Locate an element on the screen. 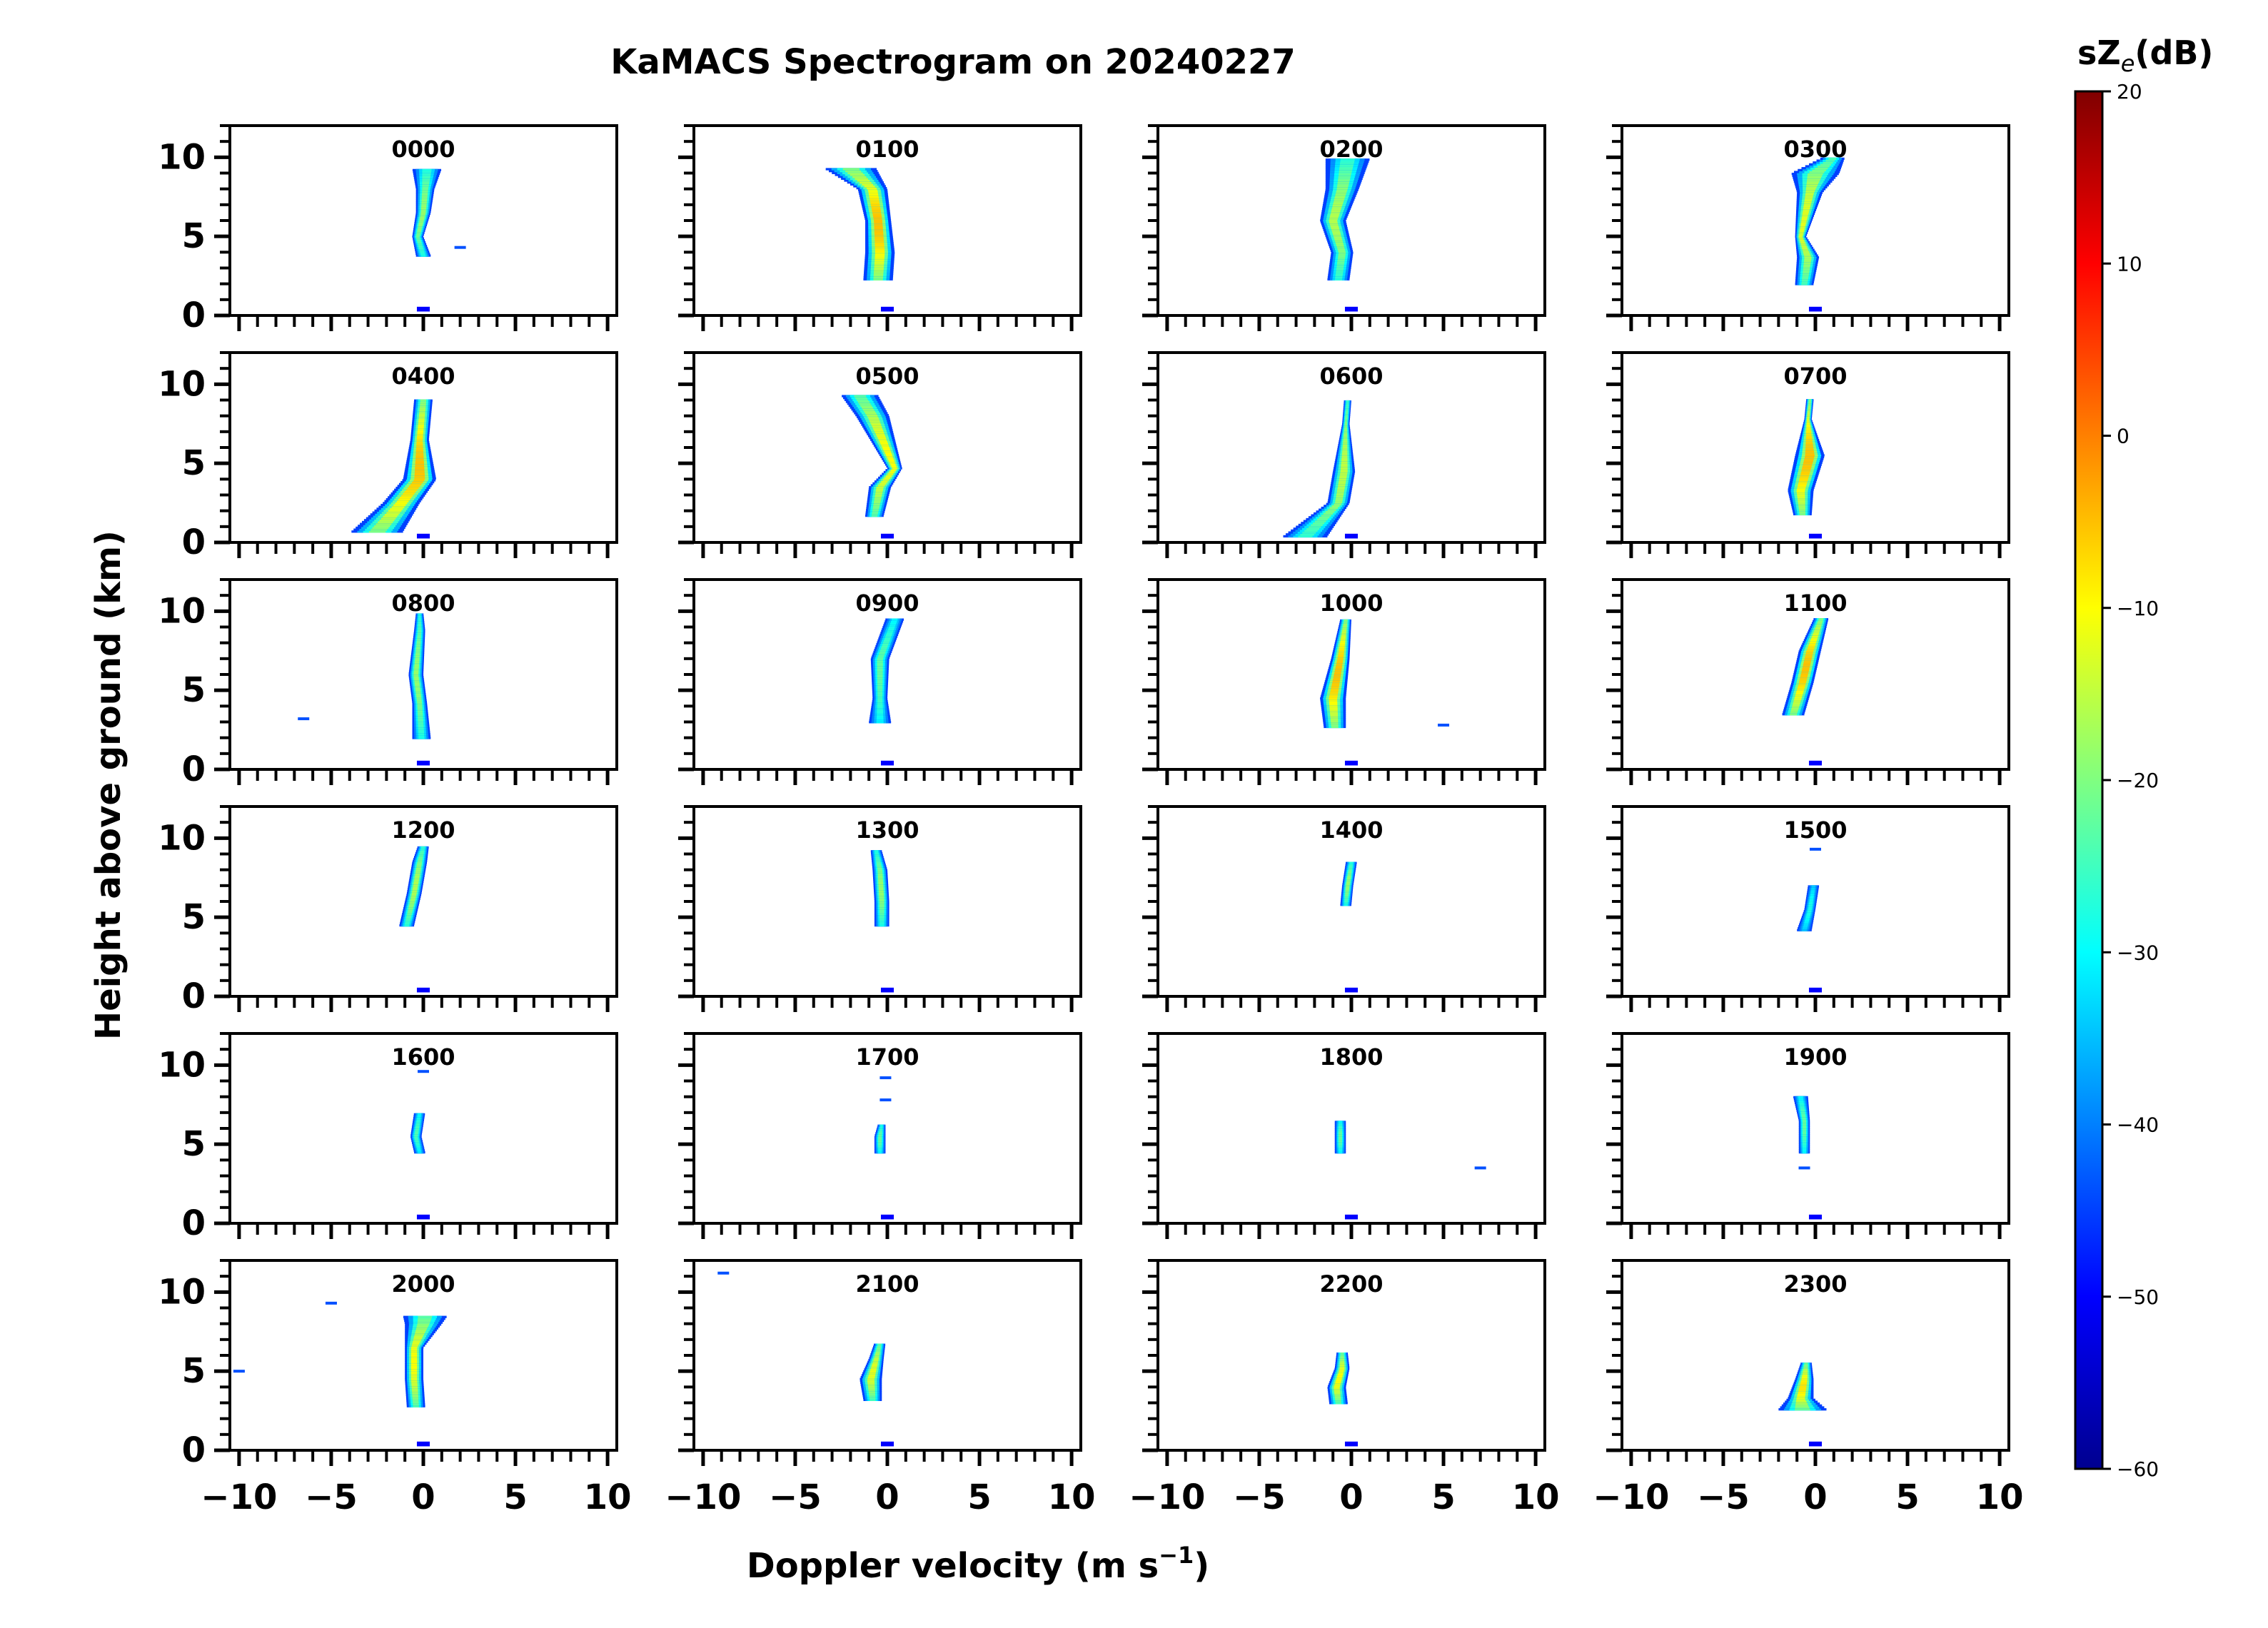 Image resolution: width=2268 pixels, height=1628 pixels. panel-time-label: 1000 is located at coordinates (1351, 603).